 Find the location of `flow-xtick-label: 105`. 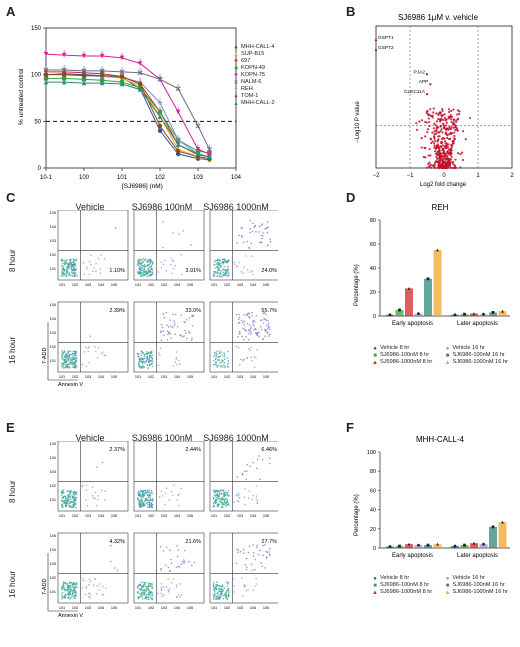

flow-xtick-label: 105 is located at coordinates (190, 285).